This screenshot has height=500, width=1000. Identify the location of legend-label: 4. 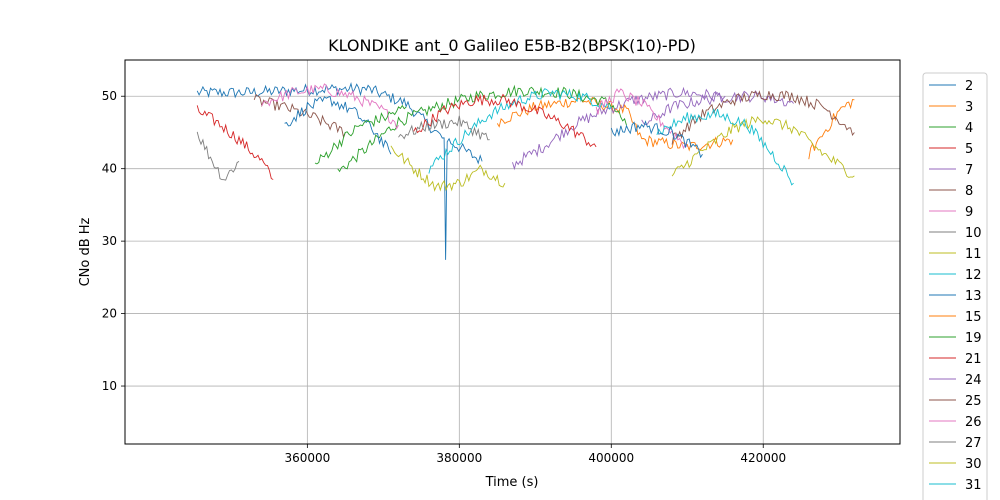
(969, 128).